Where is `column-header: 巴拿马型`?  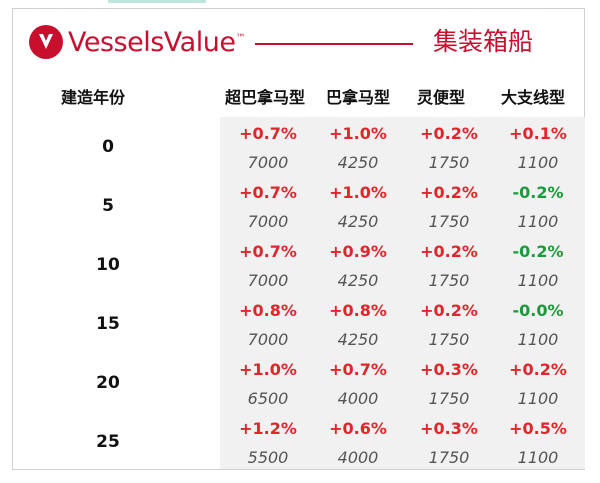
column-header: 巴拿马型 is located at coordinates (358, 97).